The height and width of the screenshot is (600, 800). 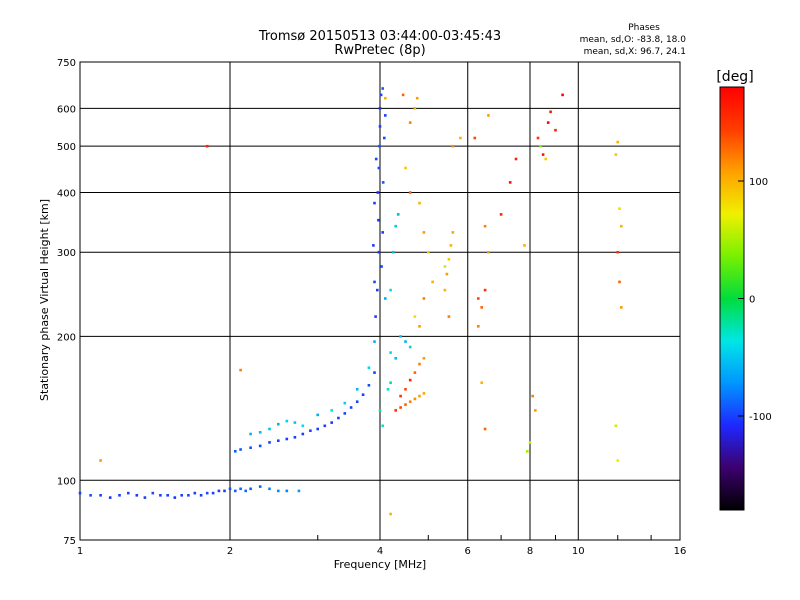 I want to click on y-tick-label: 100, so click(x=66, y=481).